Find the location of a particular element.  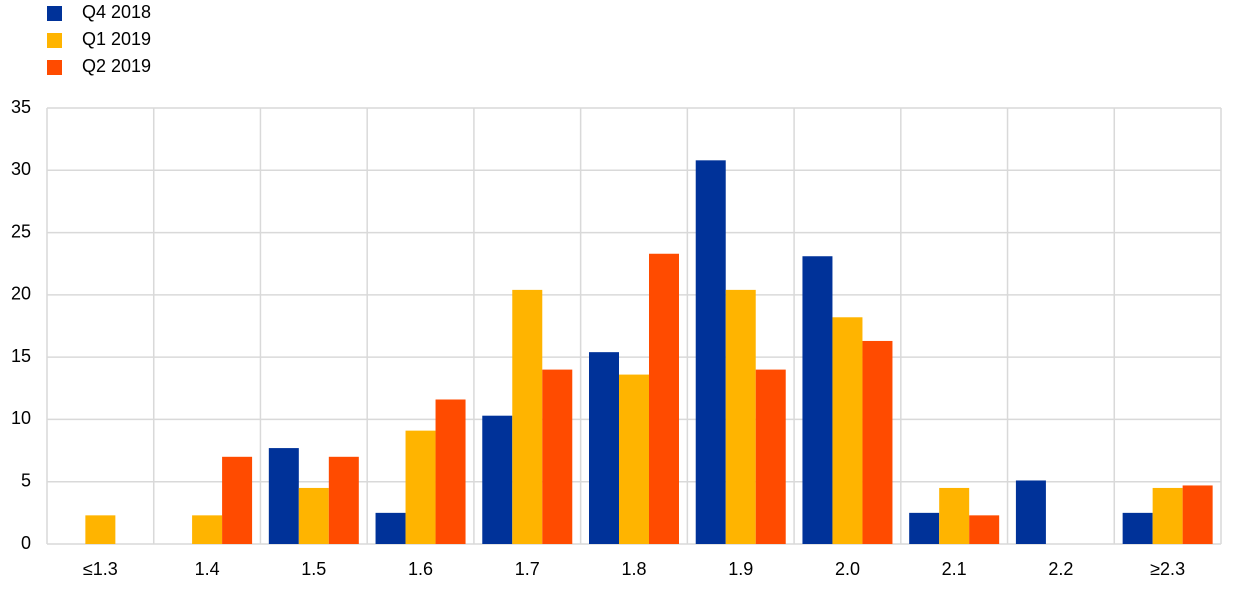

x-tick-label: 1.5 is located at coordinates (313, 569).